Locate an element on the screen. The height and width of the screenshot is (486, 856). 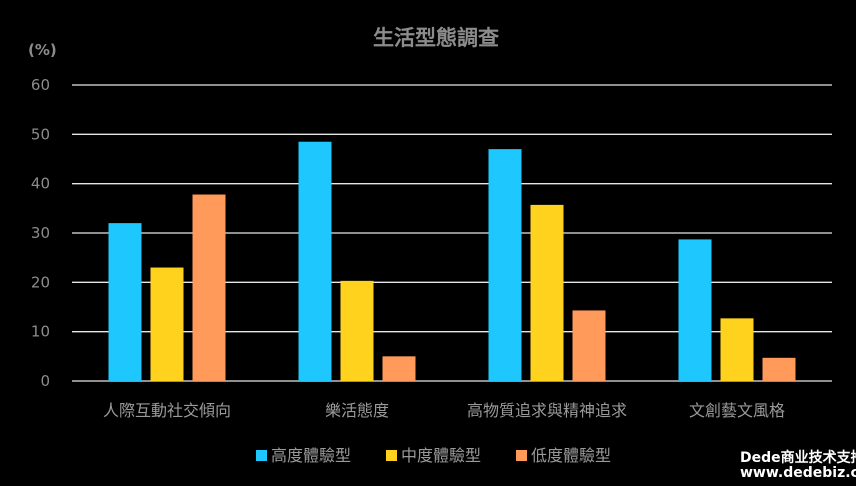
legend: 高度體驗型 中度體驗型 低度體驗型 is located at coordinates (433, 455).